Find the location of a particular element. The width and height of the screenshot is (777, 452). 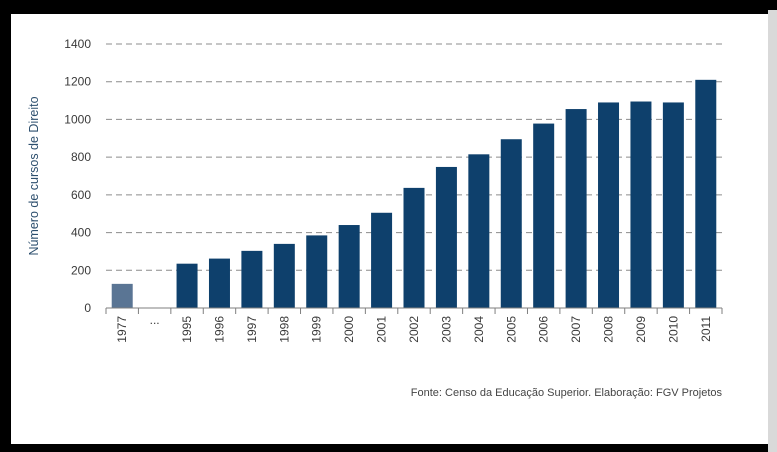

bar-1998 is located at coordinates (284, 275).